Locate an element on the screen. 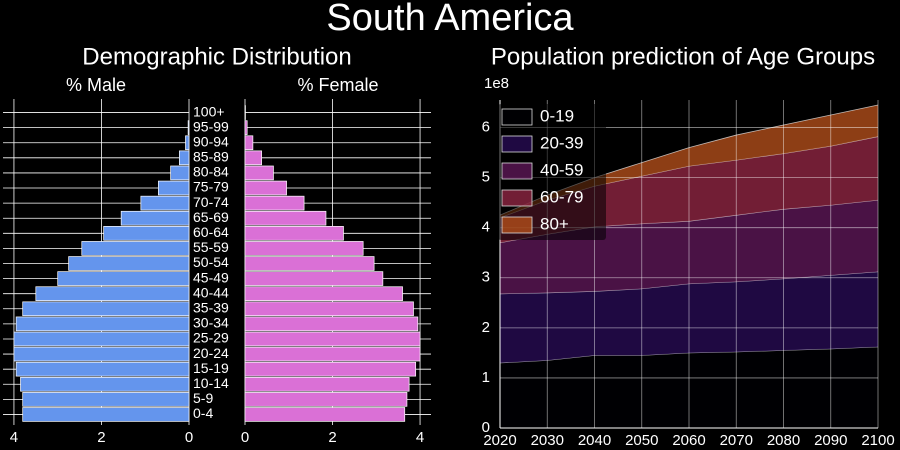  legend-label: 80+ is located at coordinates (554, 223).